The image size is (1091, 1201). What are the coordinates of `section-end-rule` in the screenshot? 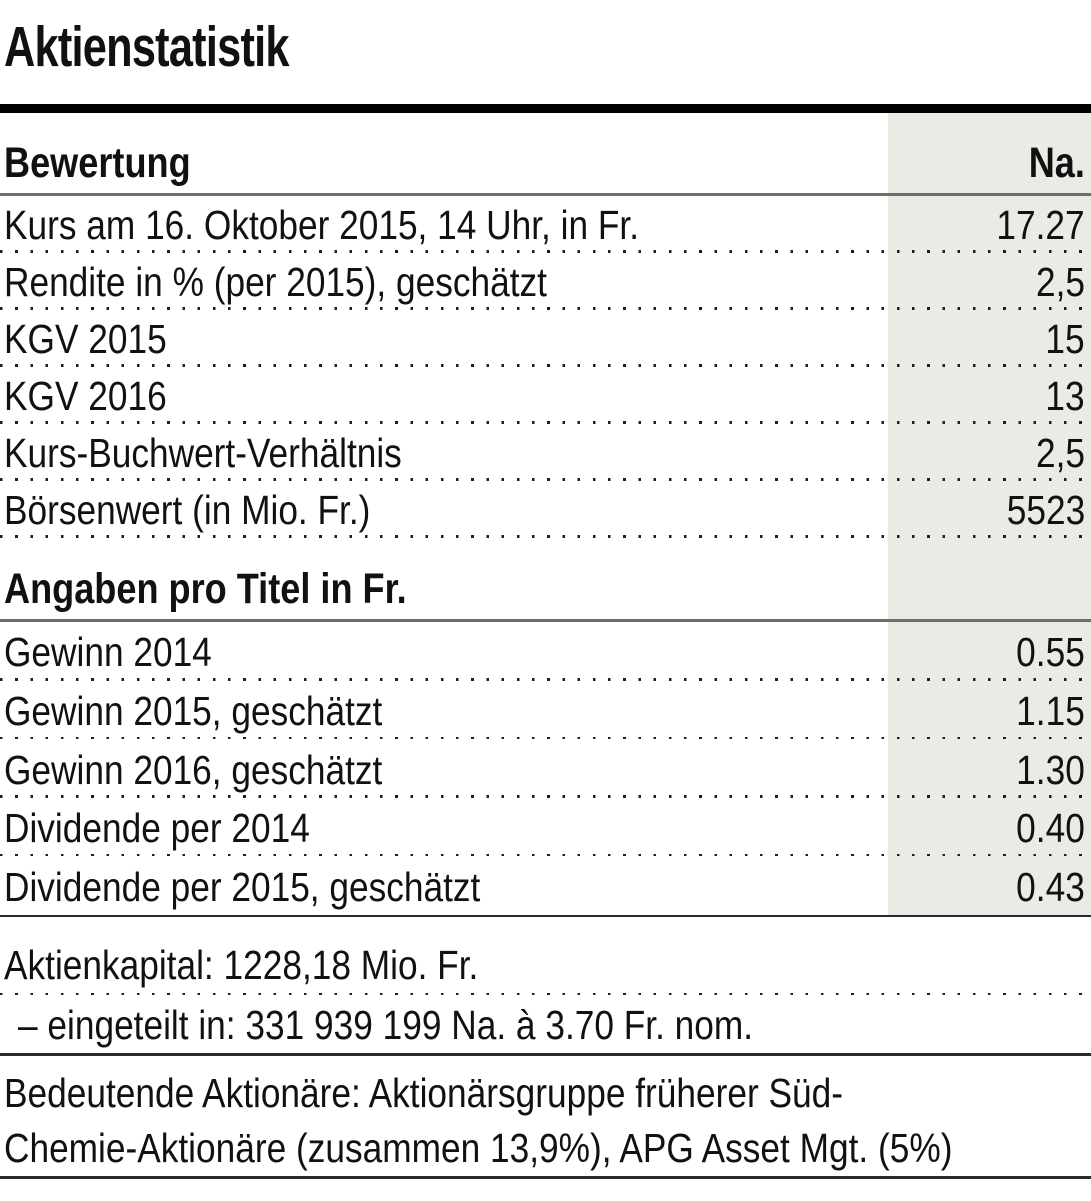 It's located at (545, 916).